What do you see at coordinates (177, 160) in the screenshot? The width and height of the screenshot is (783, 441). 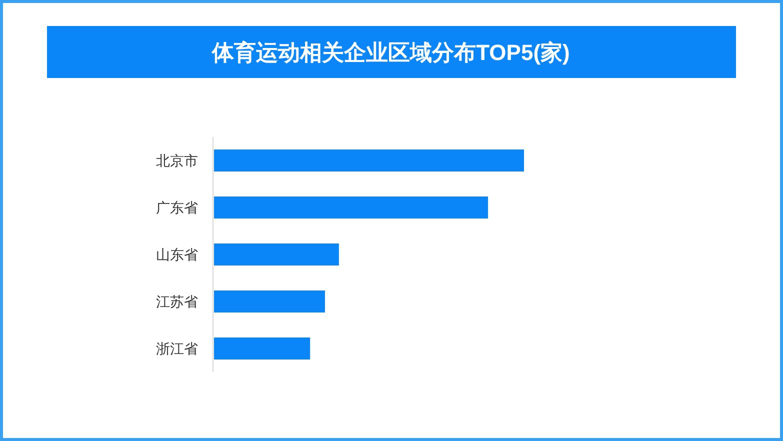 I see `y-tick-label: 北京市` at bounding box center [177, 160].